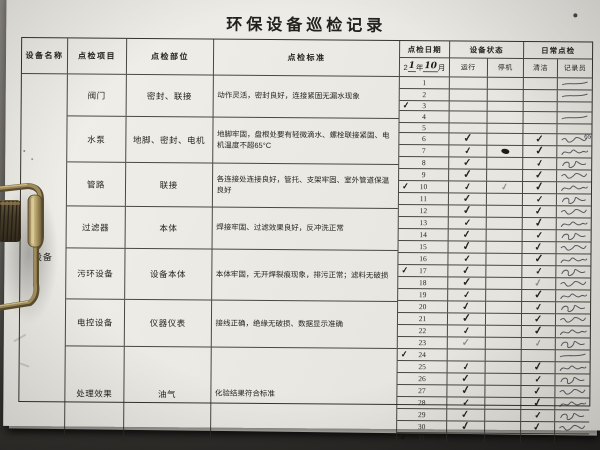 This screenshot has height=450, width=600. Describe the element at coordinates (306, 25) in the screenshot. I see `page-title: 环保设备巡检记录` at that location.